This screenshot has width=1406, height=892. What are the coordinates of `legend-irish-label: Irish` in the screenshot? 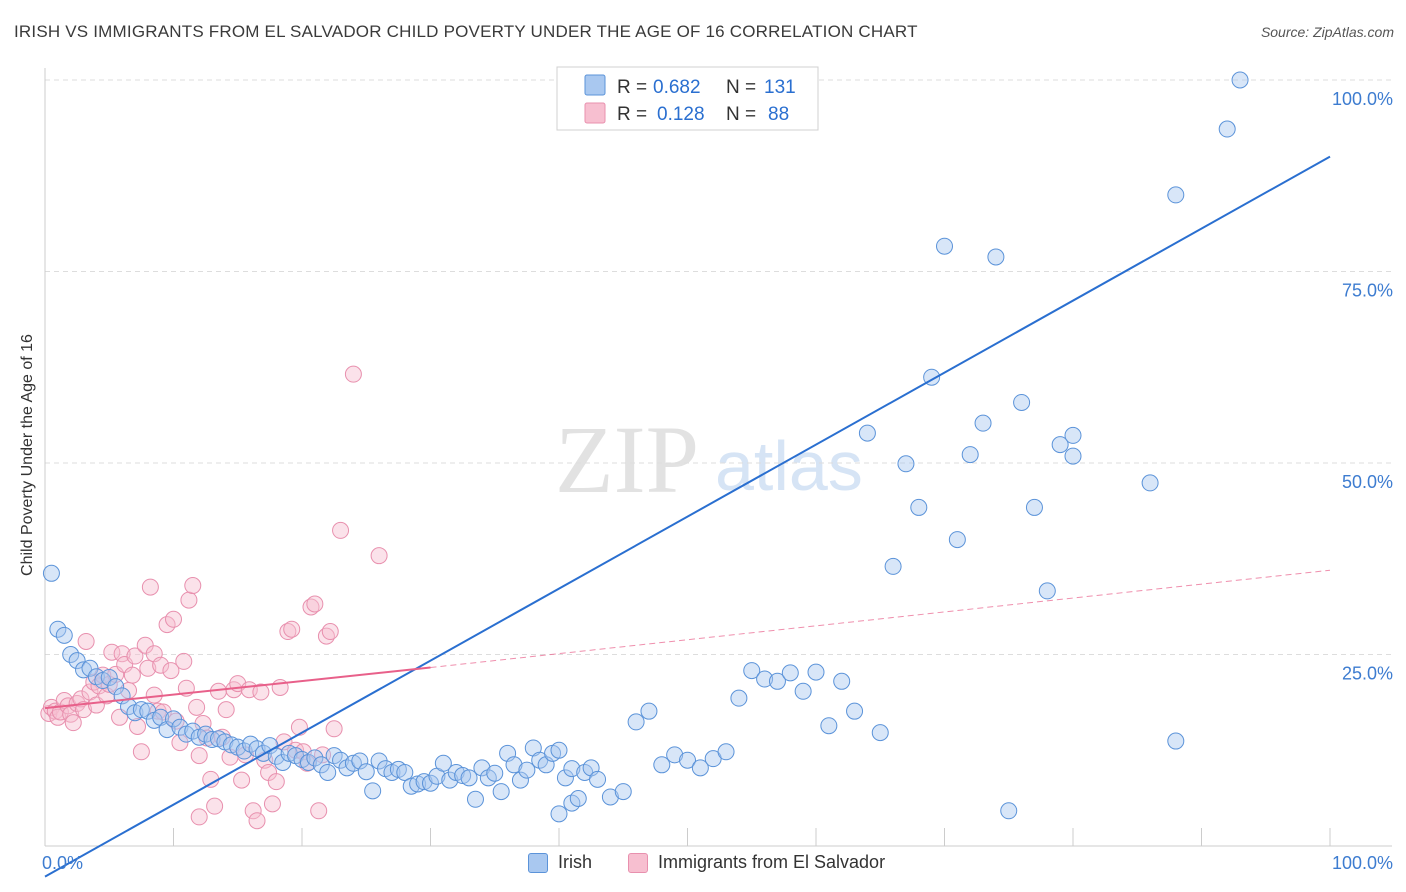 It's located at (575, 862).